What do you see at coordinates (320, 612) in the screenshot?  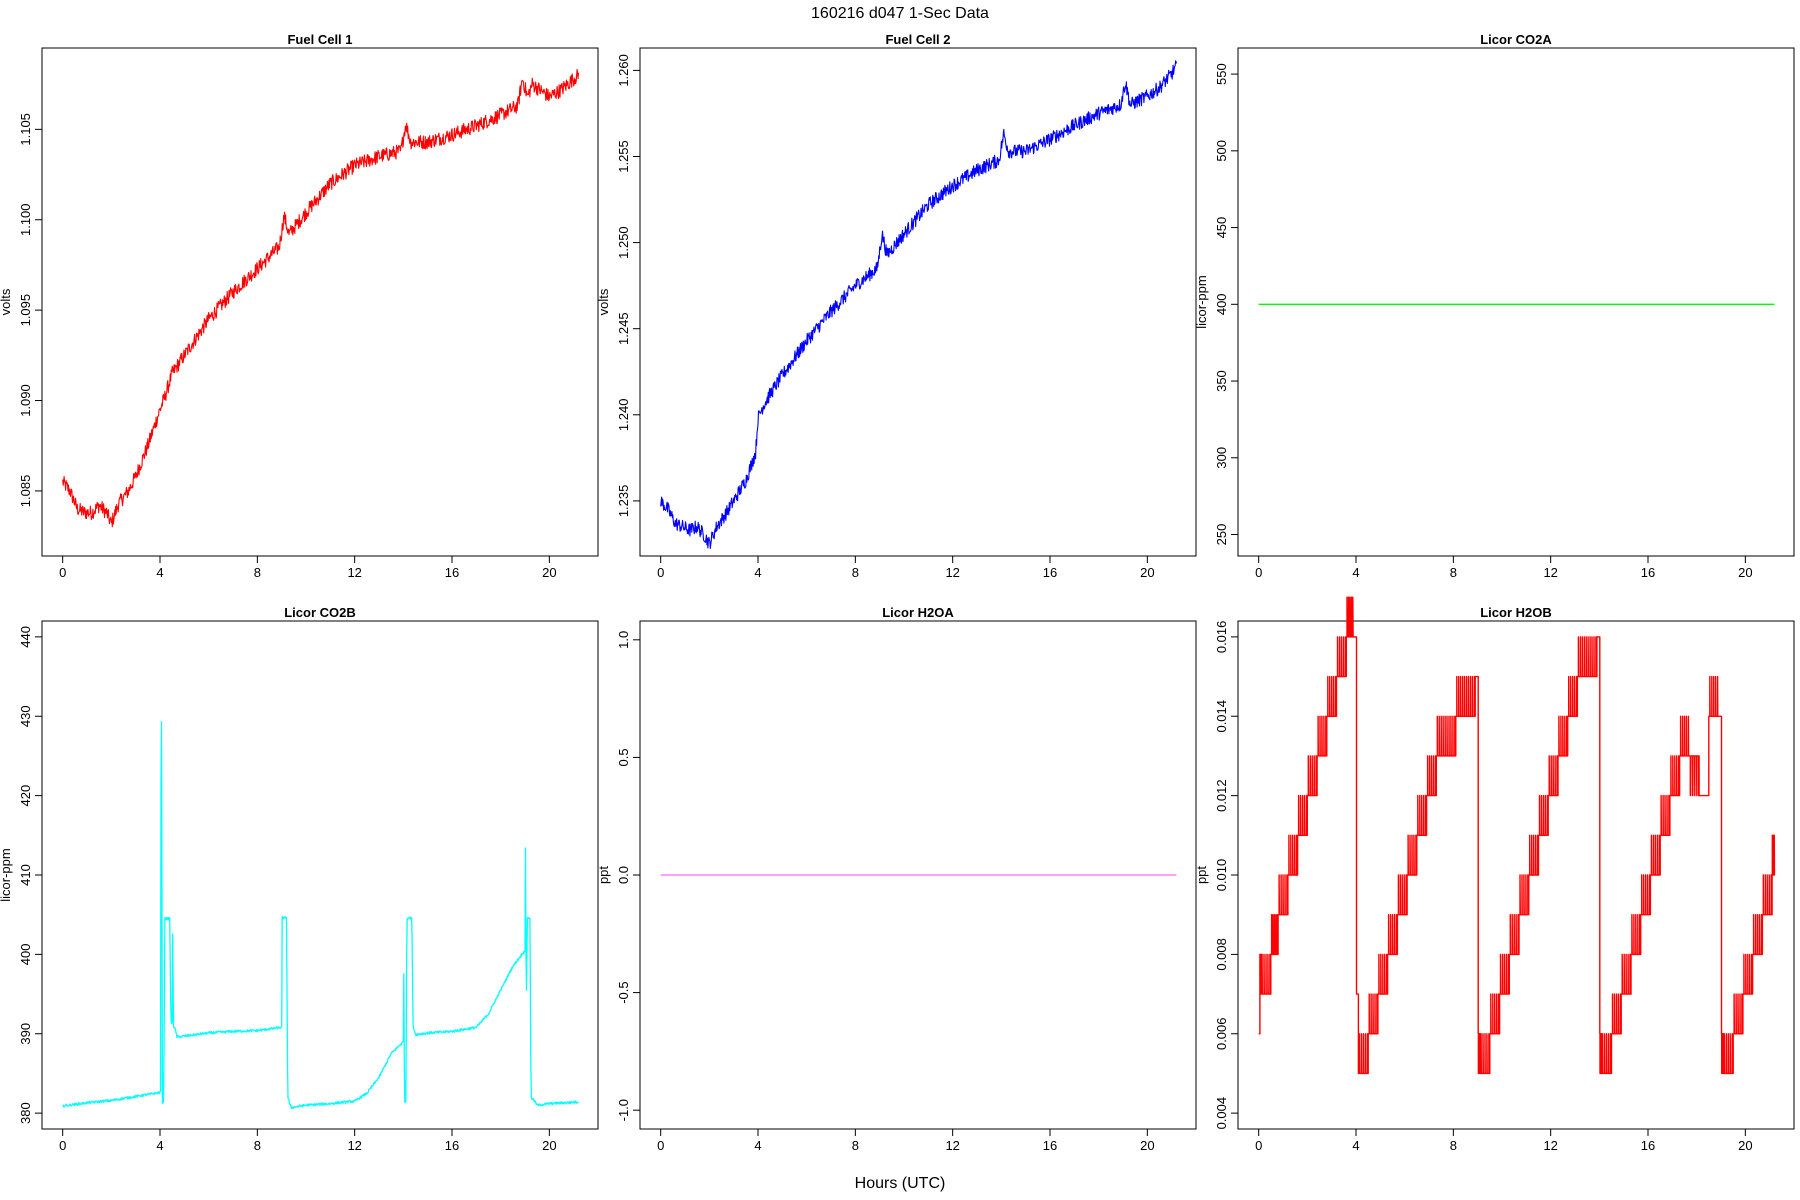 I see `panel-title: Licor CO2B` at bounding box center [320, 612].